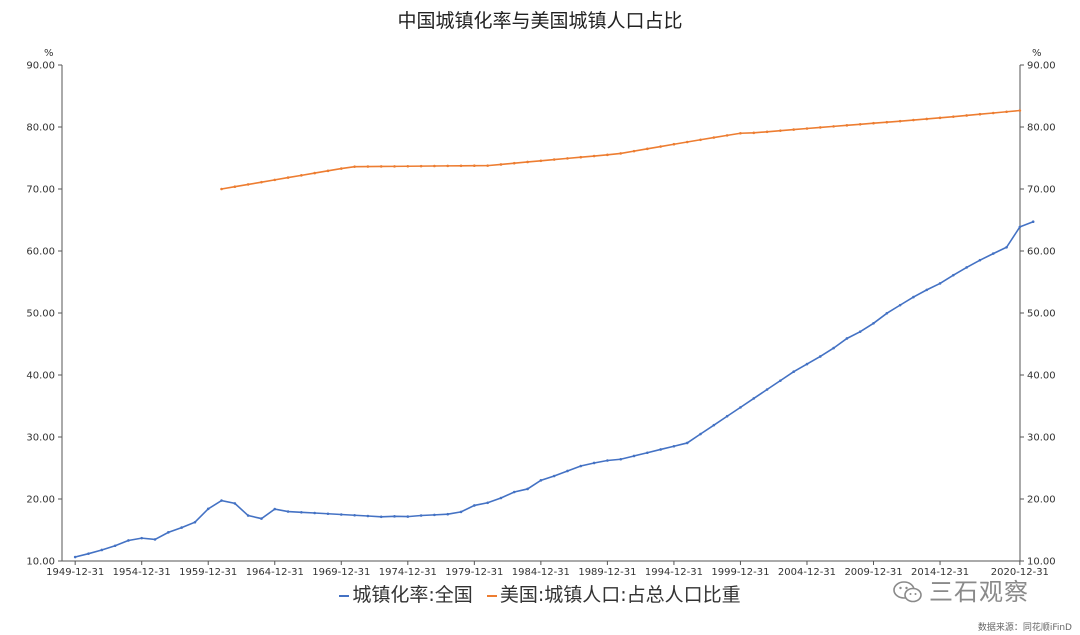 The image size is (1080, 635). What do you see at coordinates (1041, 500) in the screenshot?
I see `y-tick-label-right: 20.00` at bounding box center [1041, 500].